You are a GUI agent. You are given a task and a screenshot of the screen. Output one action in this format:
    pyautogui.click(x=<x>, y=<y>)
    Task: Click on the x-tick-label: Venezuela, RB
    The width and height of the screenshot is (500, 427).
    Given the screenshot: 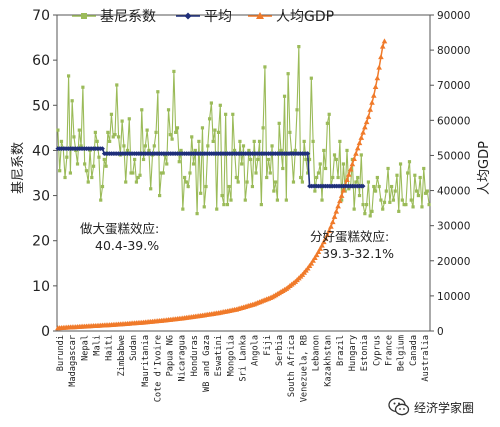 What is the action you would take?
    pyautogui.click(x=304, y=368)
    